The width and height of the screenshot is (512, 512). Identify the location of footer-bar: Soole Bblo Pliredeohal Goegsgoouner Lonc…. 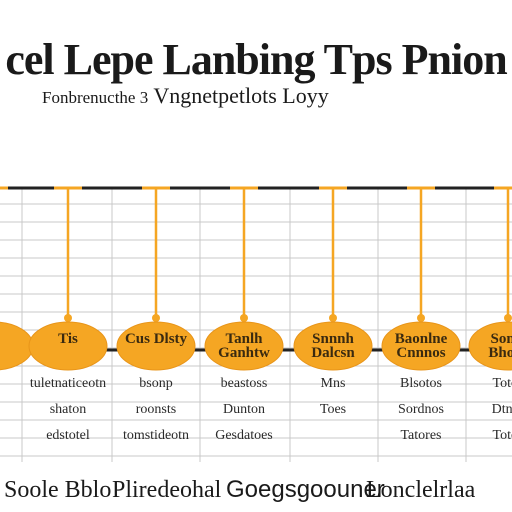
(256, 490).